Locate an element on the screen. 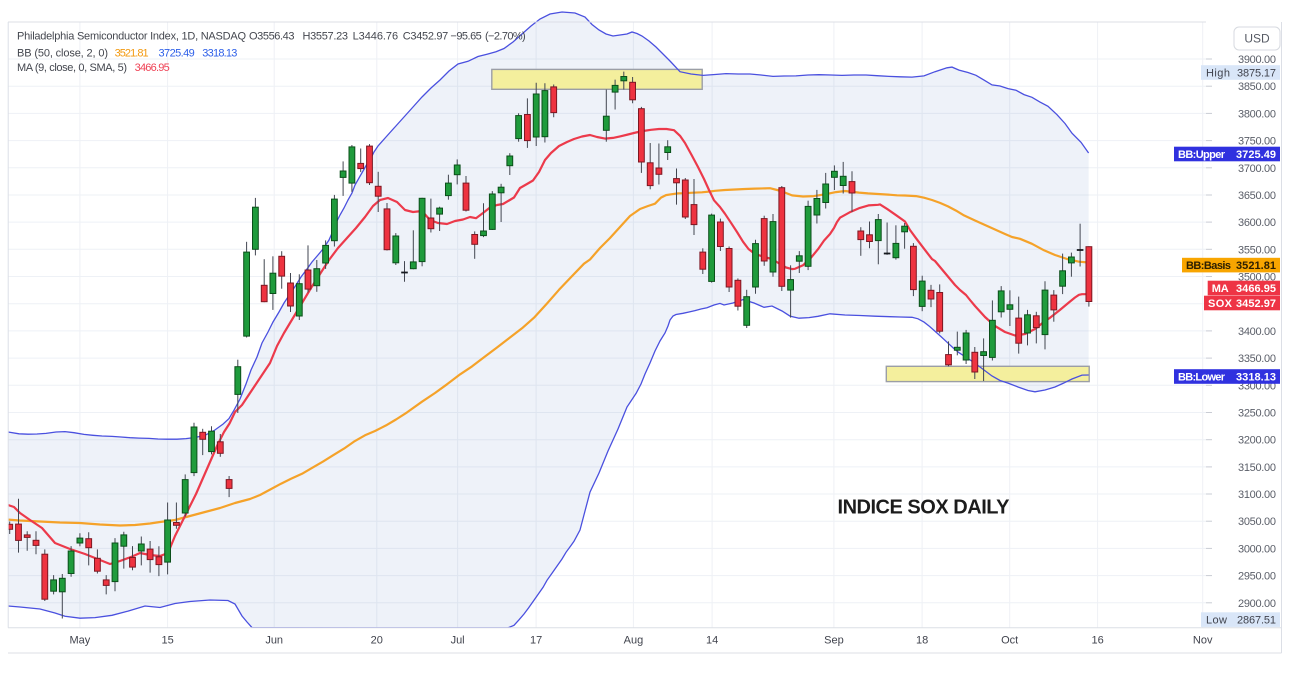 Image resolution: width=1292 pixels, height=684 pixels. svg-text: 3700.00 is located at coordinates (1257, 169).